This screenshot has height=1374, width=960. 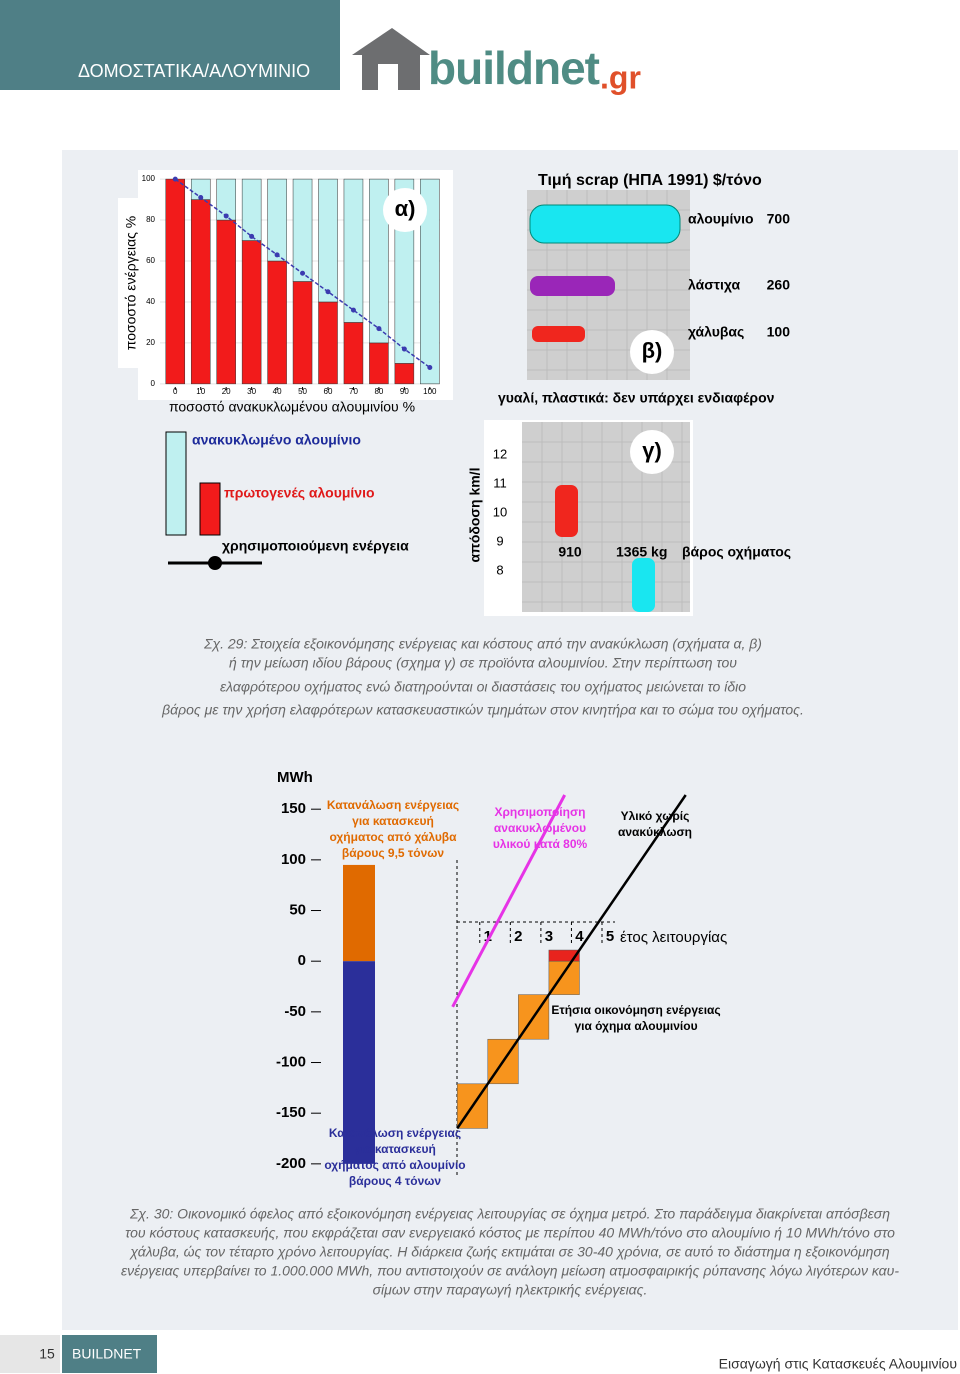 I want to click on item-name: αλουμίνιο, so click(x=721, y=219).